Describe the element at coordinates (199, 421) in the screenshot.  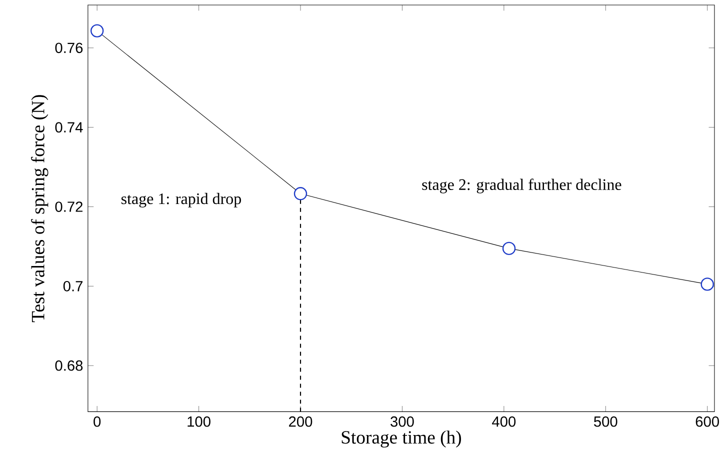
I see `x-tick-label: 100` at that location.